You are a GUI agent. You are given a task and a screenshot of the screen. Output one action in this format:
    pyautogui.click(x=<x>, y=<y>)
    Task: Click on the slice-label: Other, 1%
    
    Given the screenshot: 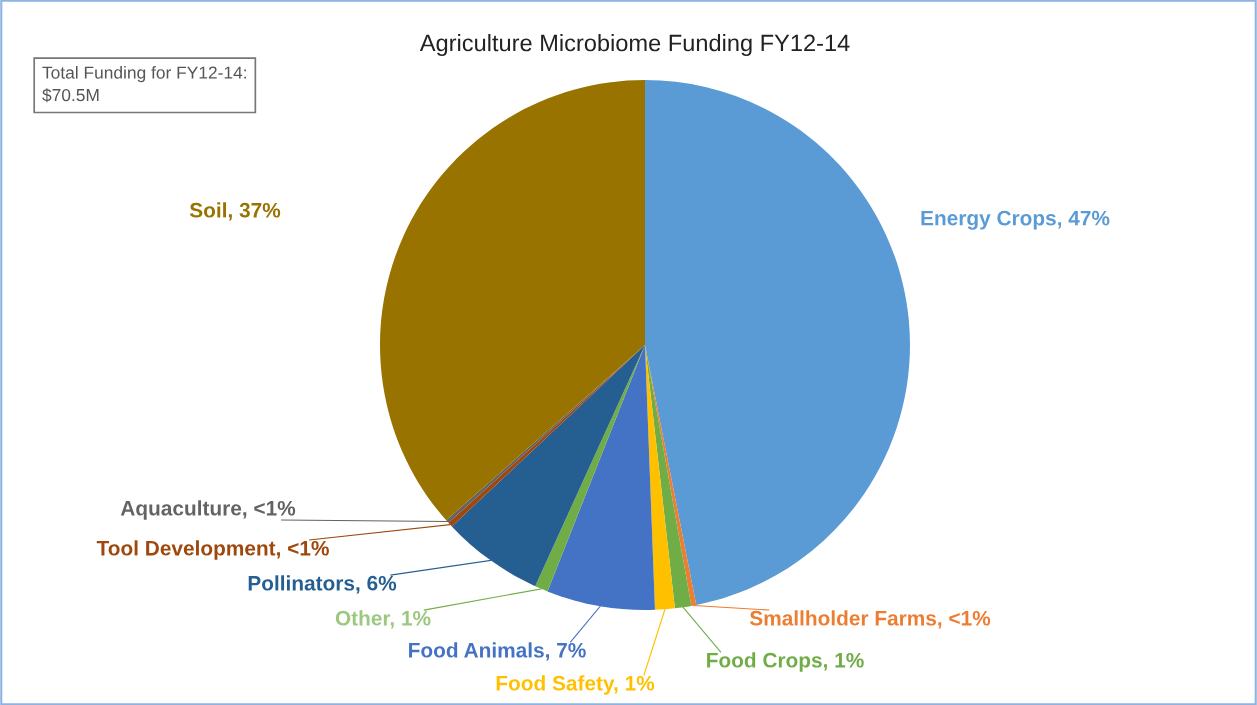 What is the action you would take?
    pyautogui.click(x=383, y=619)
    